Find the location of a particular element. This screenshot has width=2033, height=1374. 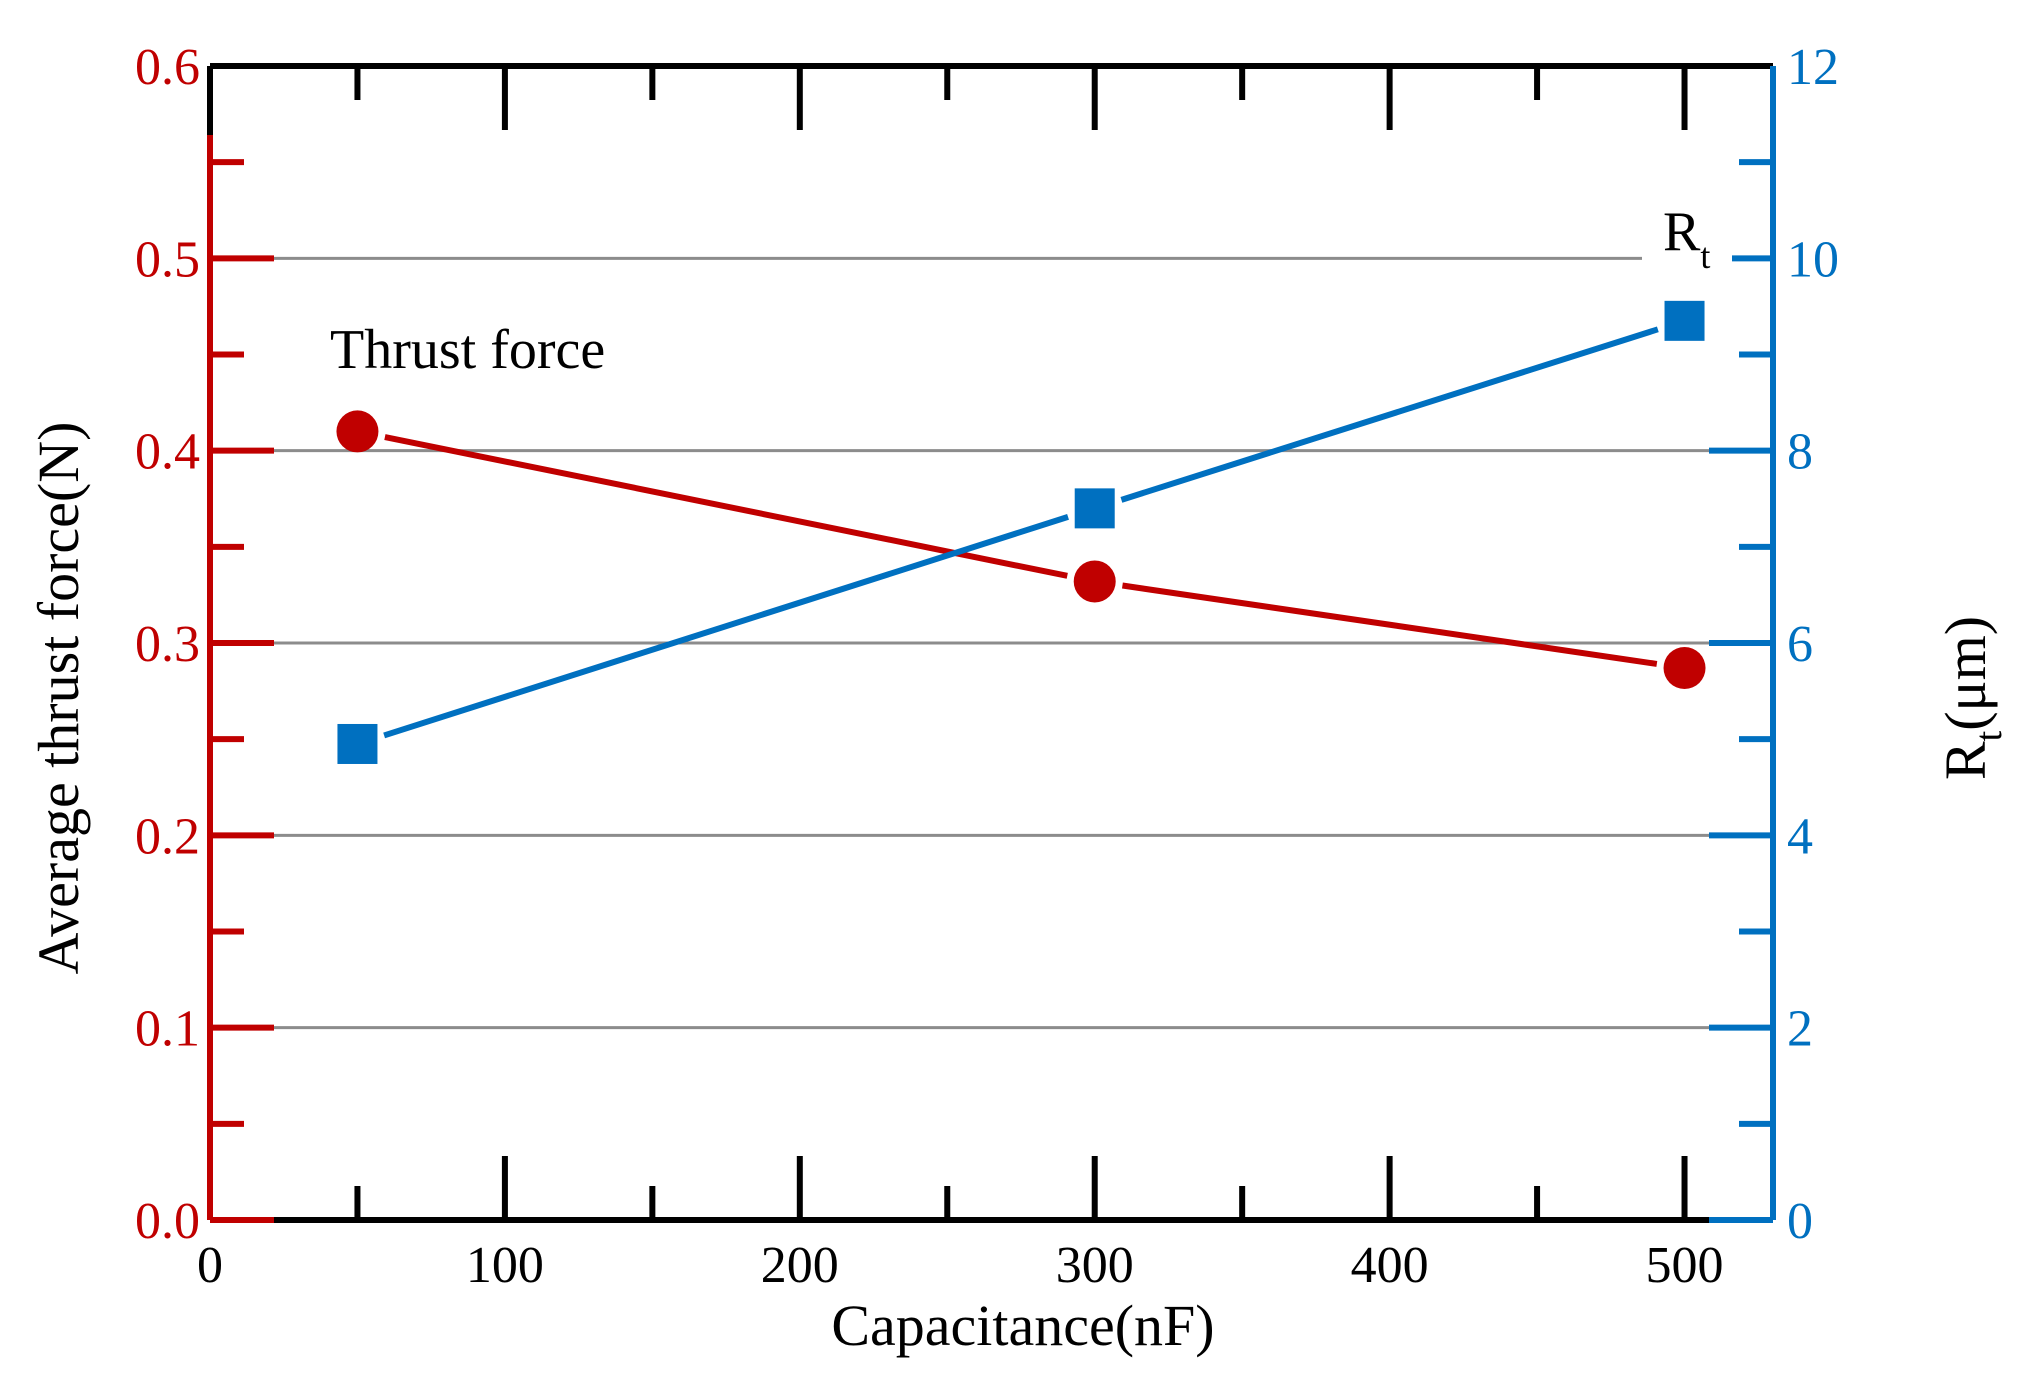

y-left-tick-label: 0.5 is located at coordinates (167, 259).